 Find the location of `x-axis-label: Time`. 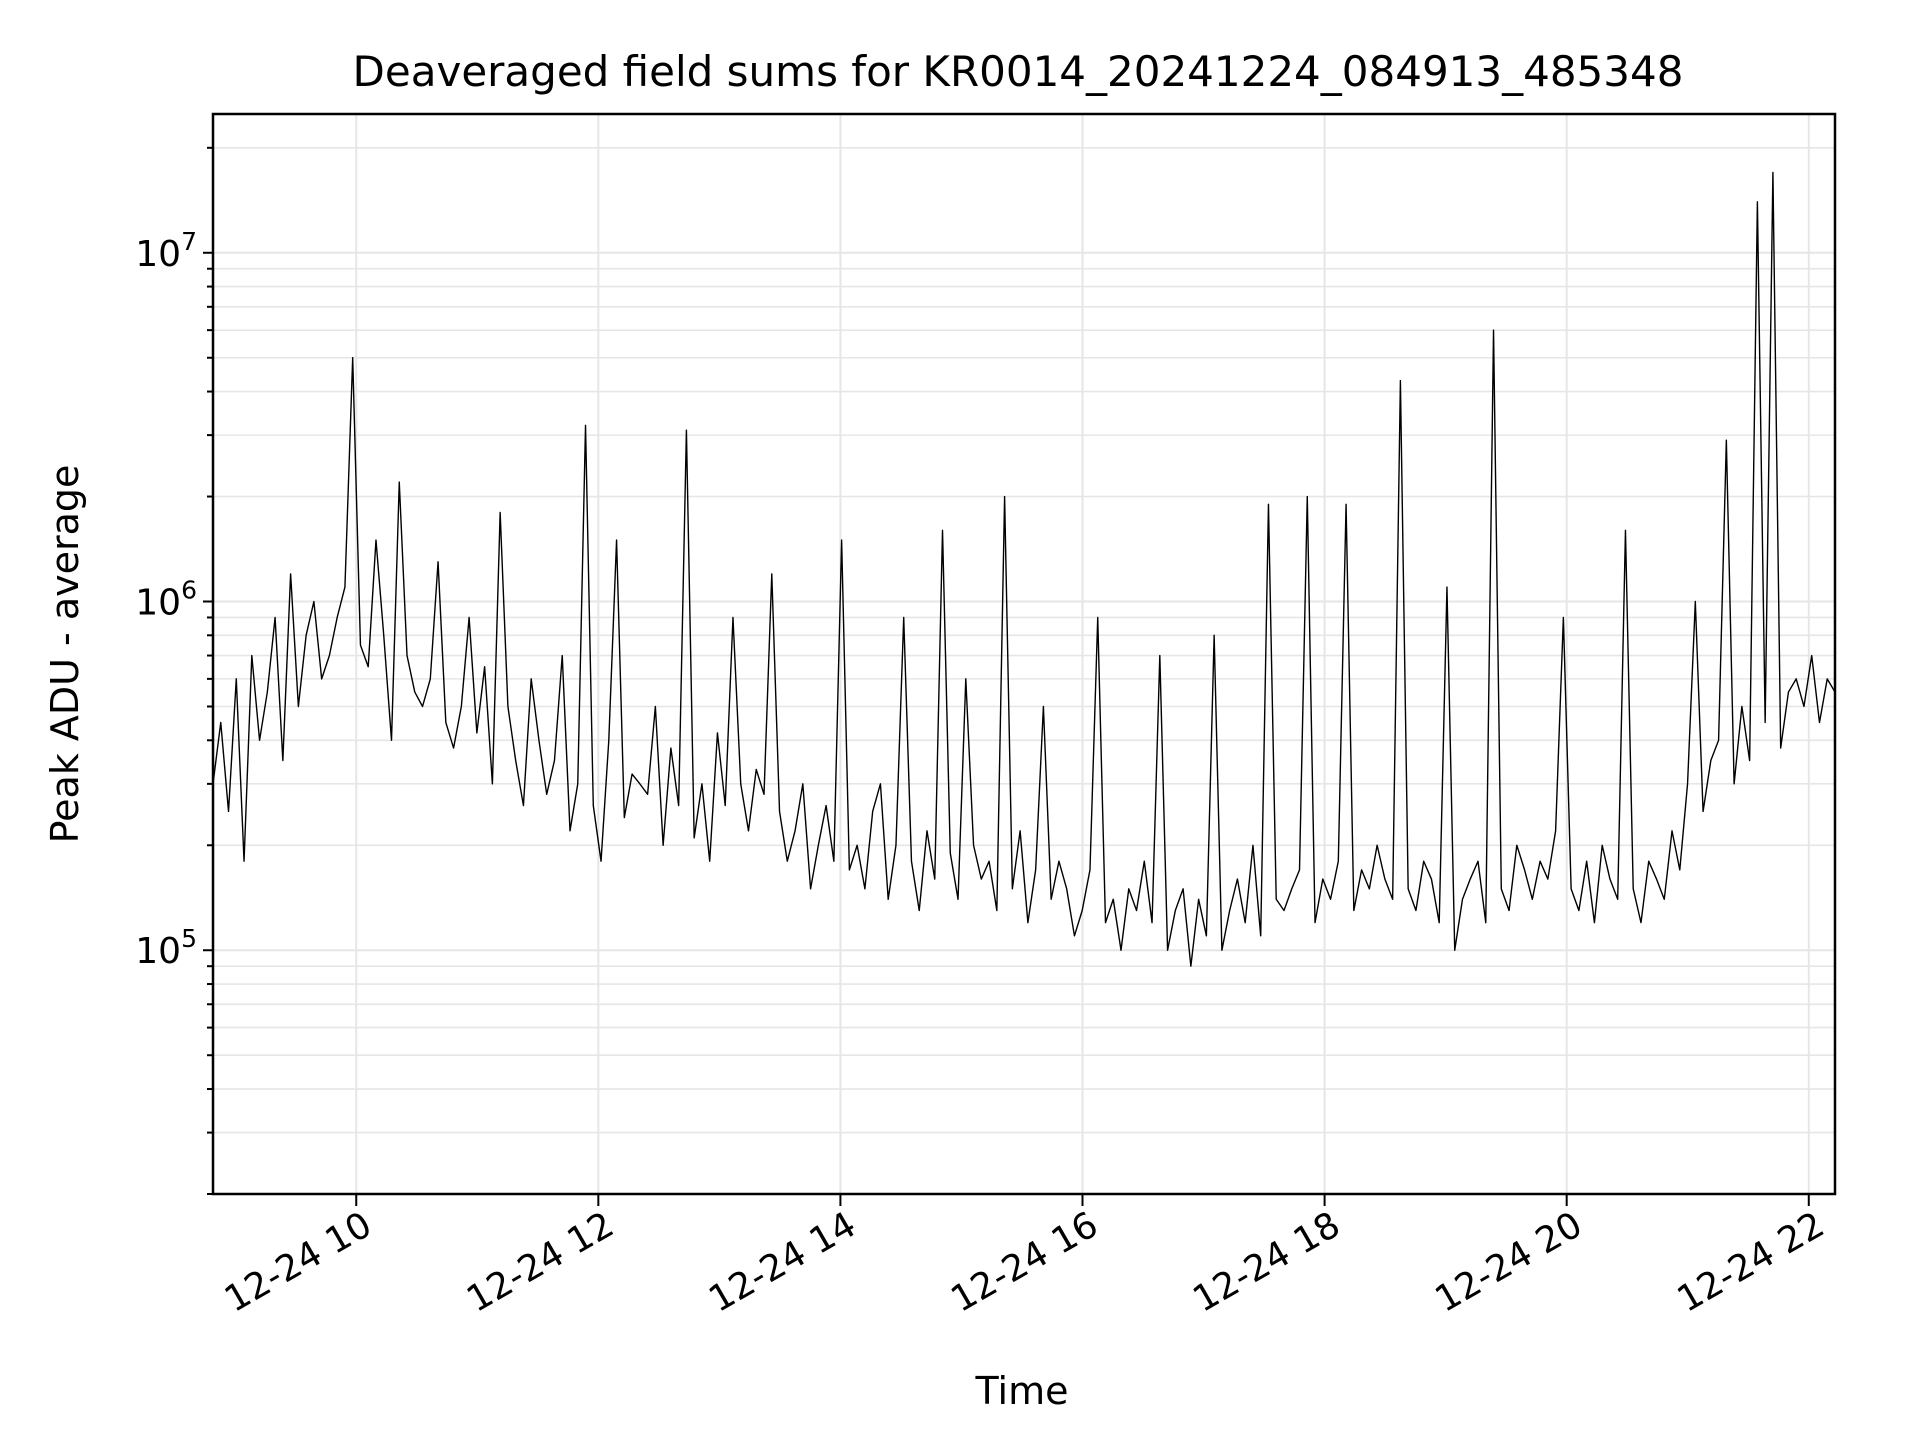

x-axis-label: Time is located at coordinates (1022, 1391).